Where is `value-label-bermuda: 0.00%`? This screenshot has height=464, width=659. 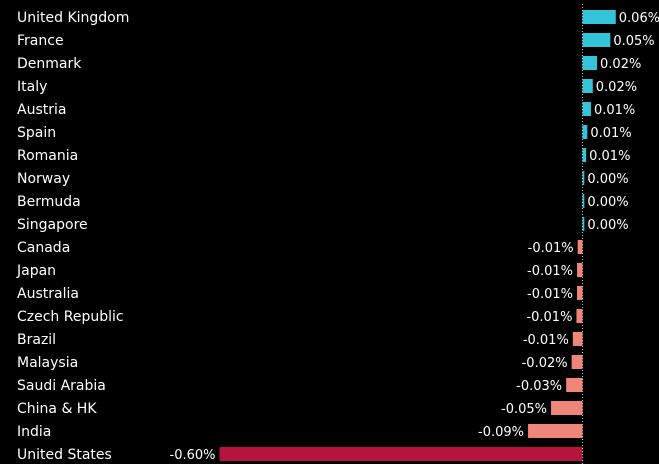
value-label-bermuda: 0.00% is located at coordinates (607, 202).